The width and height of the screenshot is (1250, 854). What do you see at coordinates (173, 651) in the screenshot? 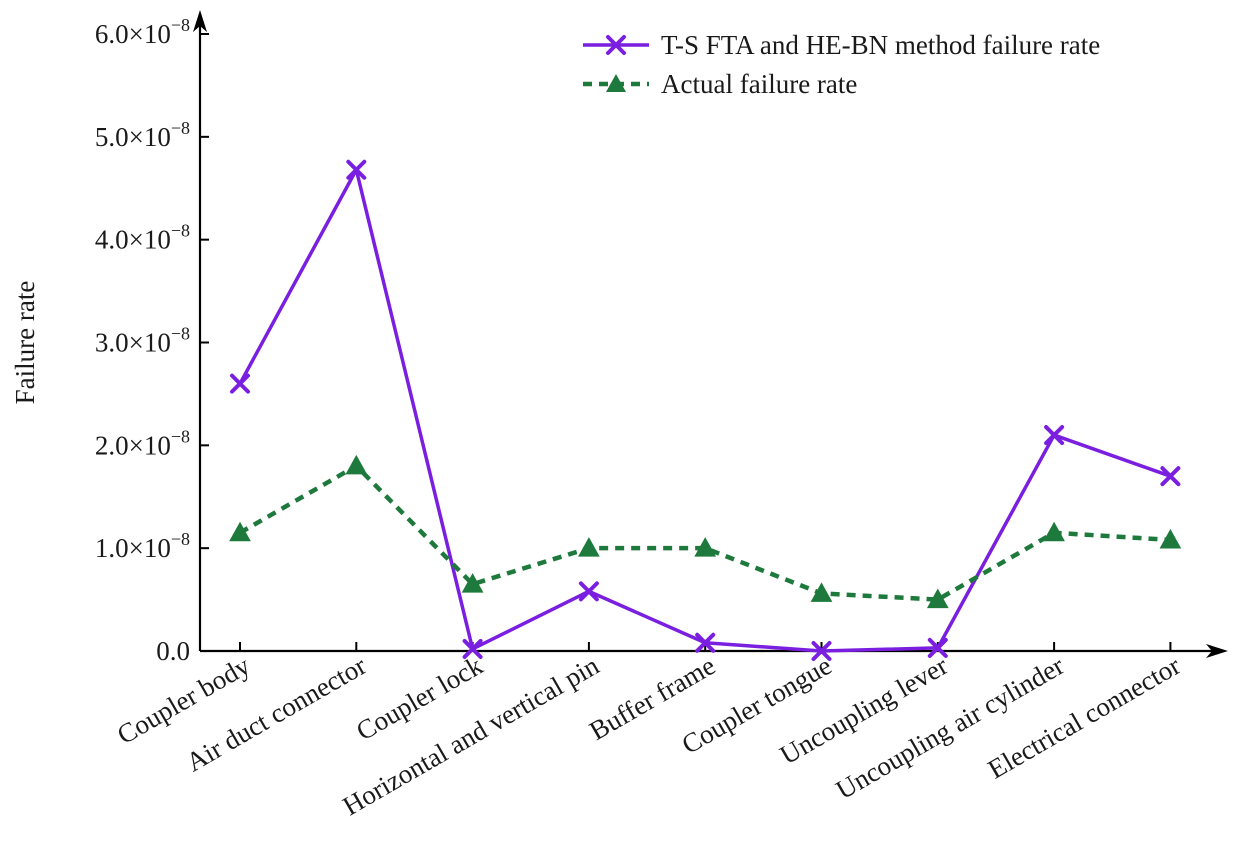
I see `y-tick-label: 0.0` at bounding box center [173, 651].